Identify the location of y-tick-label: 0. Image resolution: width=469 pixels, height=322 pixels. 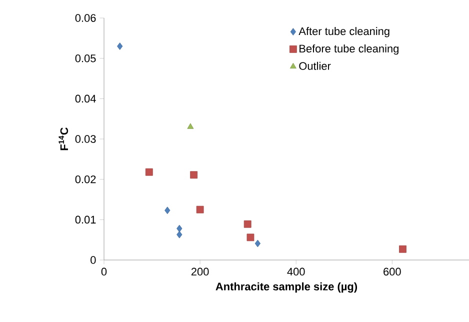
(93, 260).